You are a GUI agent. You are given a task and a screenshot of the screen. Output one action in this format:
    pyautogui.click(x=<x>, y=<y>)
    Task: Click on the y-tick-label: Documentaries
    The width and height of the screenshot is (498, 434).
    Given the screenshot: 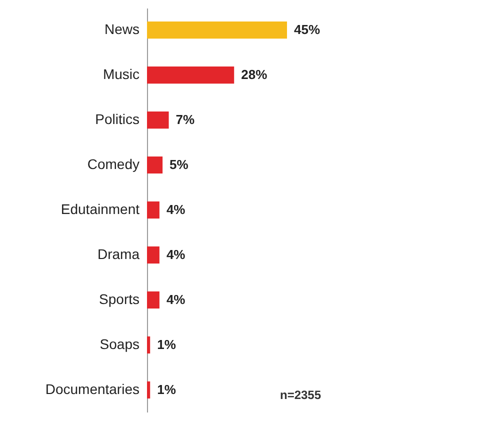 What is the action you would take?
    pyautogui.click(x=92, y=388)
    